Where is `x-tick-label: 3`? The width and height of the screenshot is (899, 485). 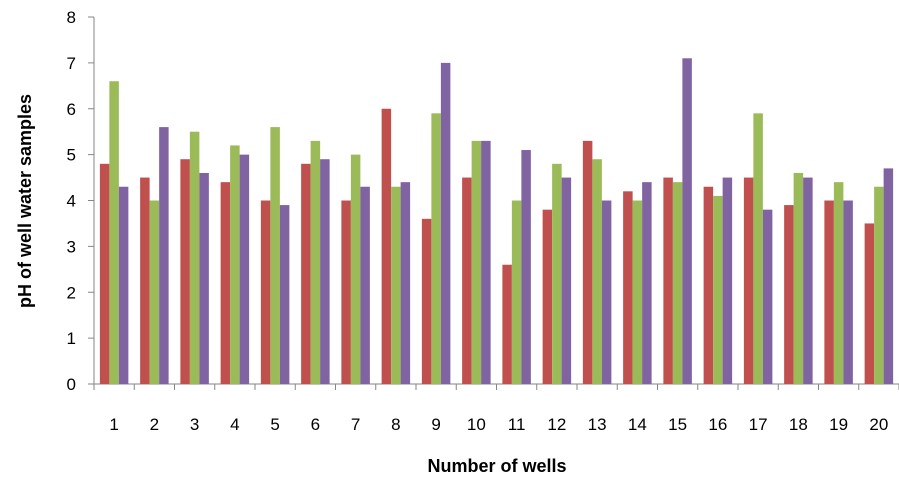 x-tick-label: 3 is located at coordinates (194, 424).